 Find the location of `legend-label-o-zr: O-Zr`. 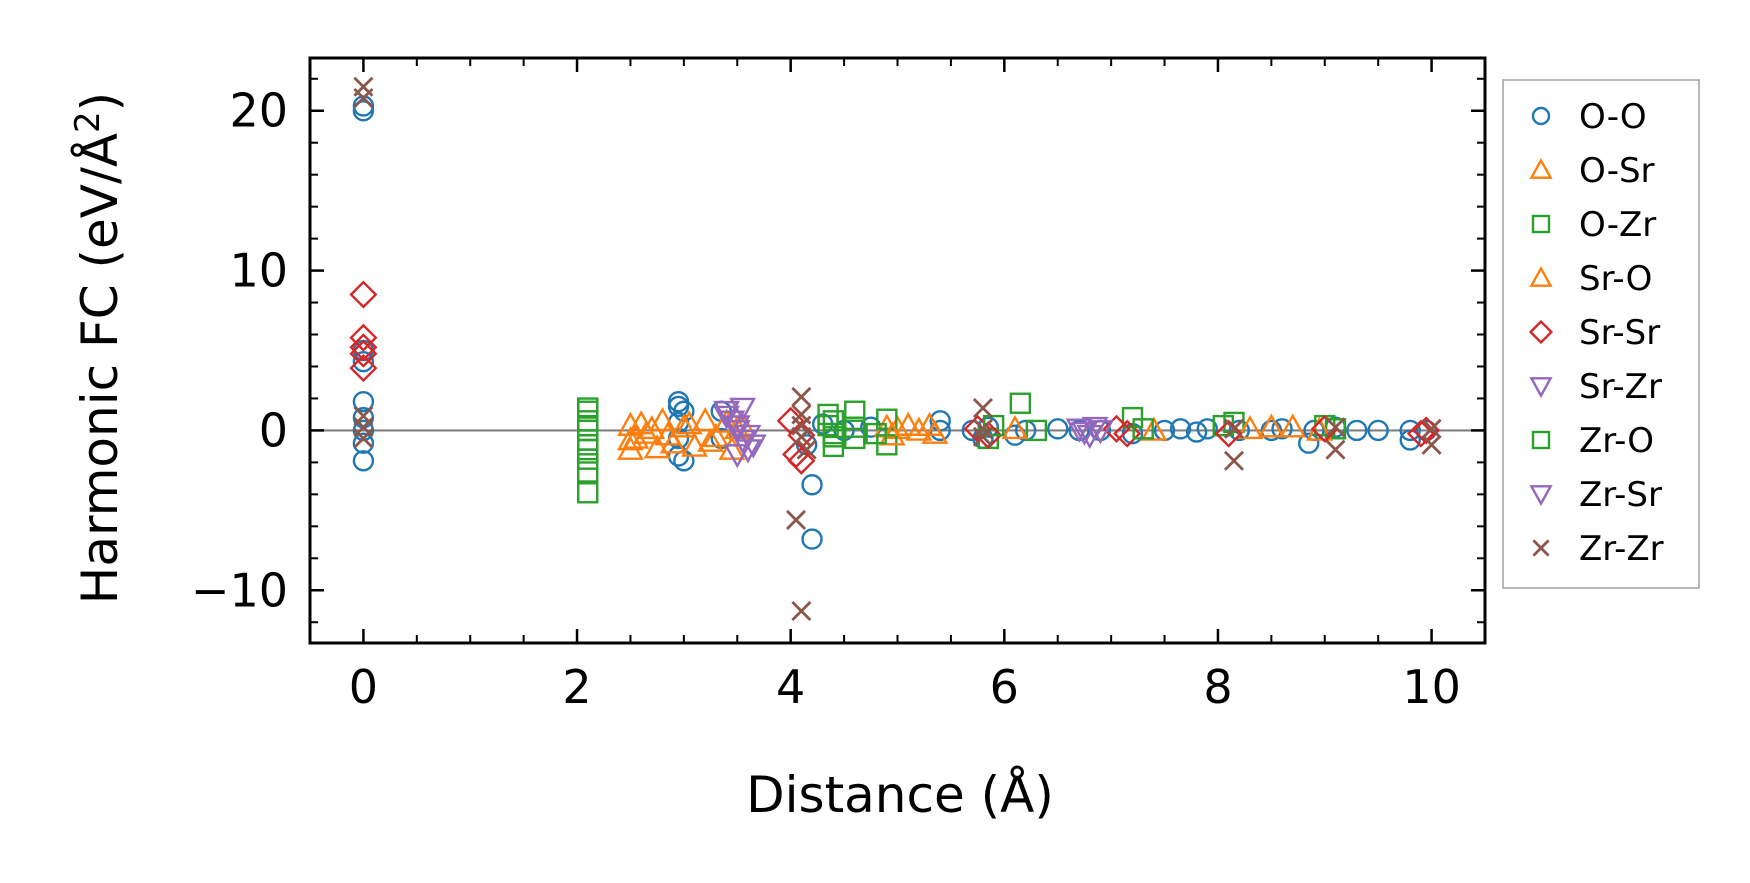

legend-label-o-zr: O-Zr is located at coordinates (1617, 225).